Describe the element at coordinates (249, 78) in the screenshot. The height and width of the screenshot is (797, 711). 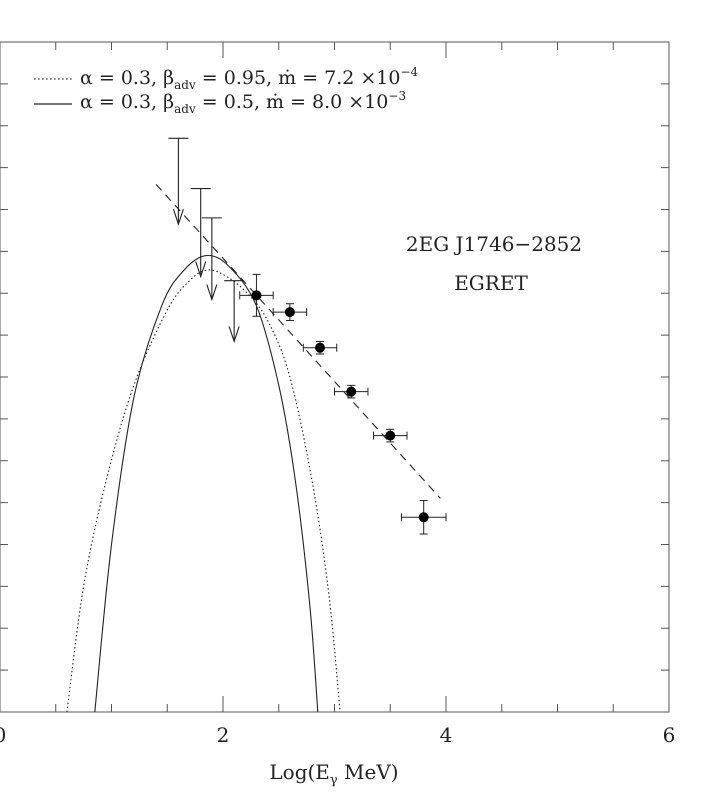
I see `legend-entry-dotted: α = 0.3, βadv = 0.95, ṁ = 7.2 ×10−4` at that location.